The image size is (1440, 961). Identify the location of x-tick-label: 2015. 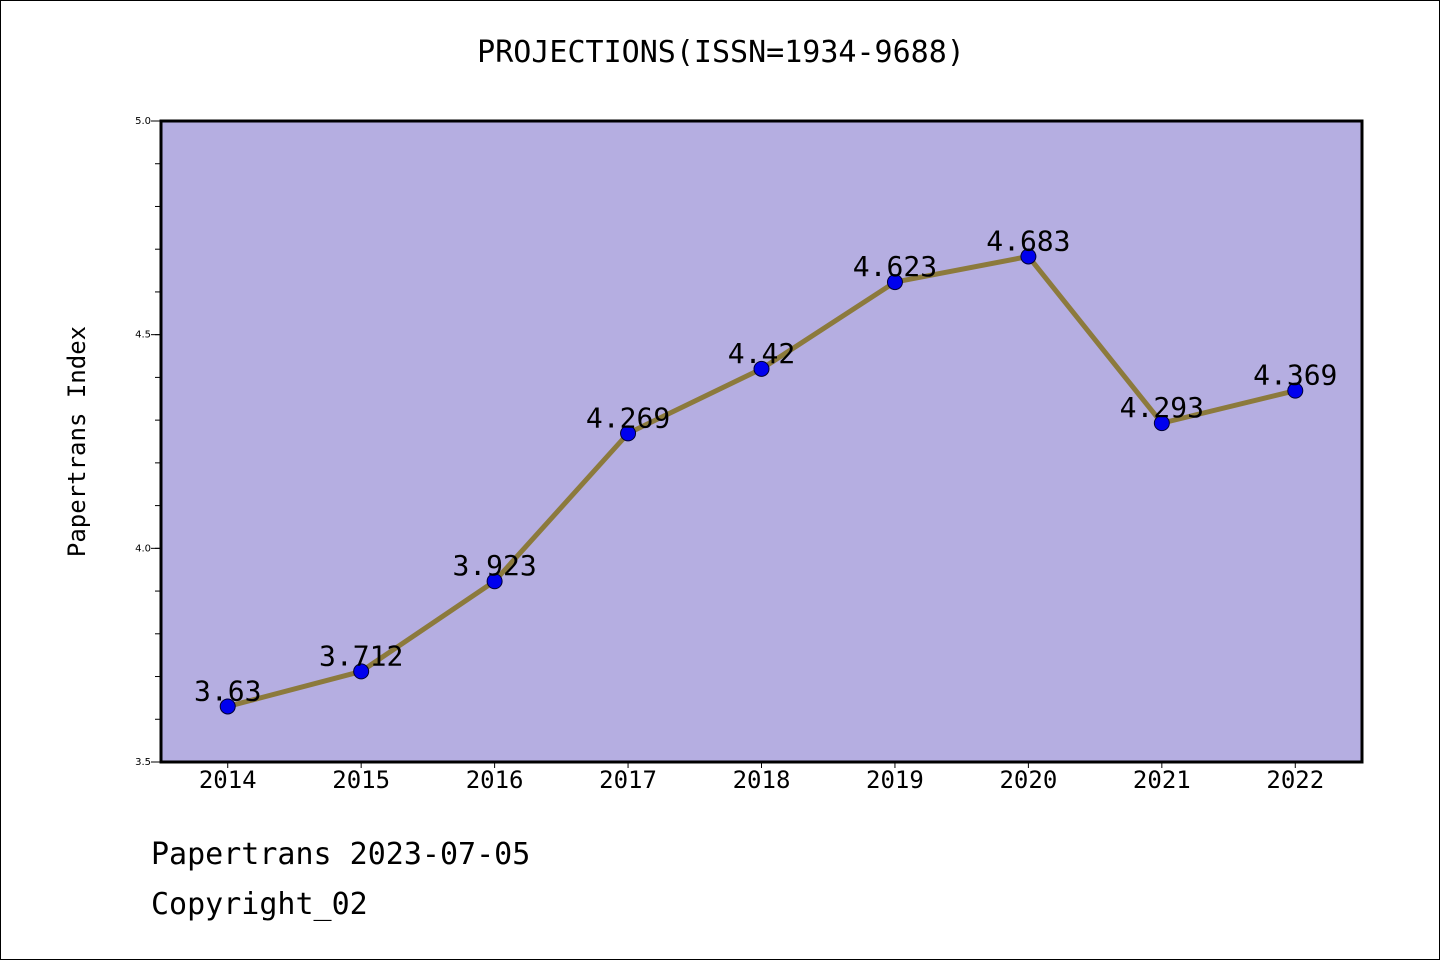
(361, 780).